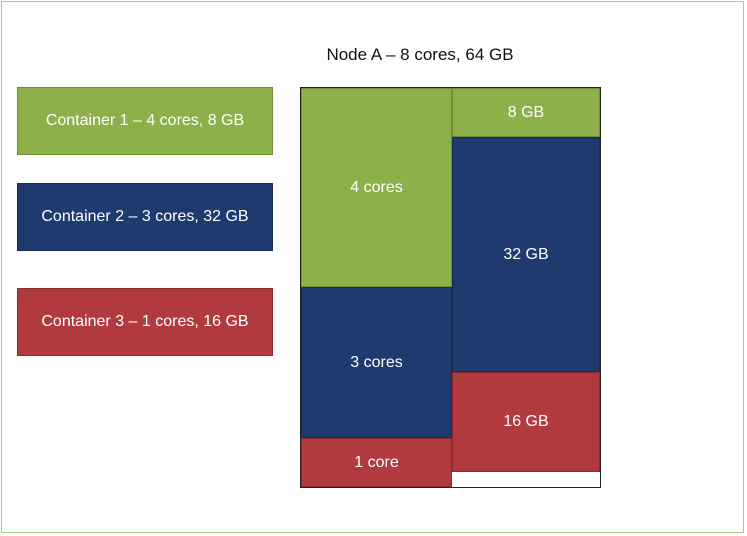 Image resolution: width=747 pixels, height=536 pixels. Describe the element at coordinates (376, 187) in the screenshot. I see `container-1-cores-block: 4 cores` at that location.